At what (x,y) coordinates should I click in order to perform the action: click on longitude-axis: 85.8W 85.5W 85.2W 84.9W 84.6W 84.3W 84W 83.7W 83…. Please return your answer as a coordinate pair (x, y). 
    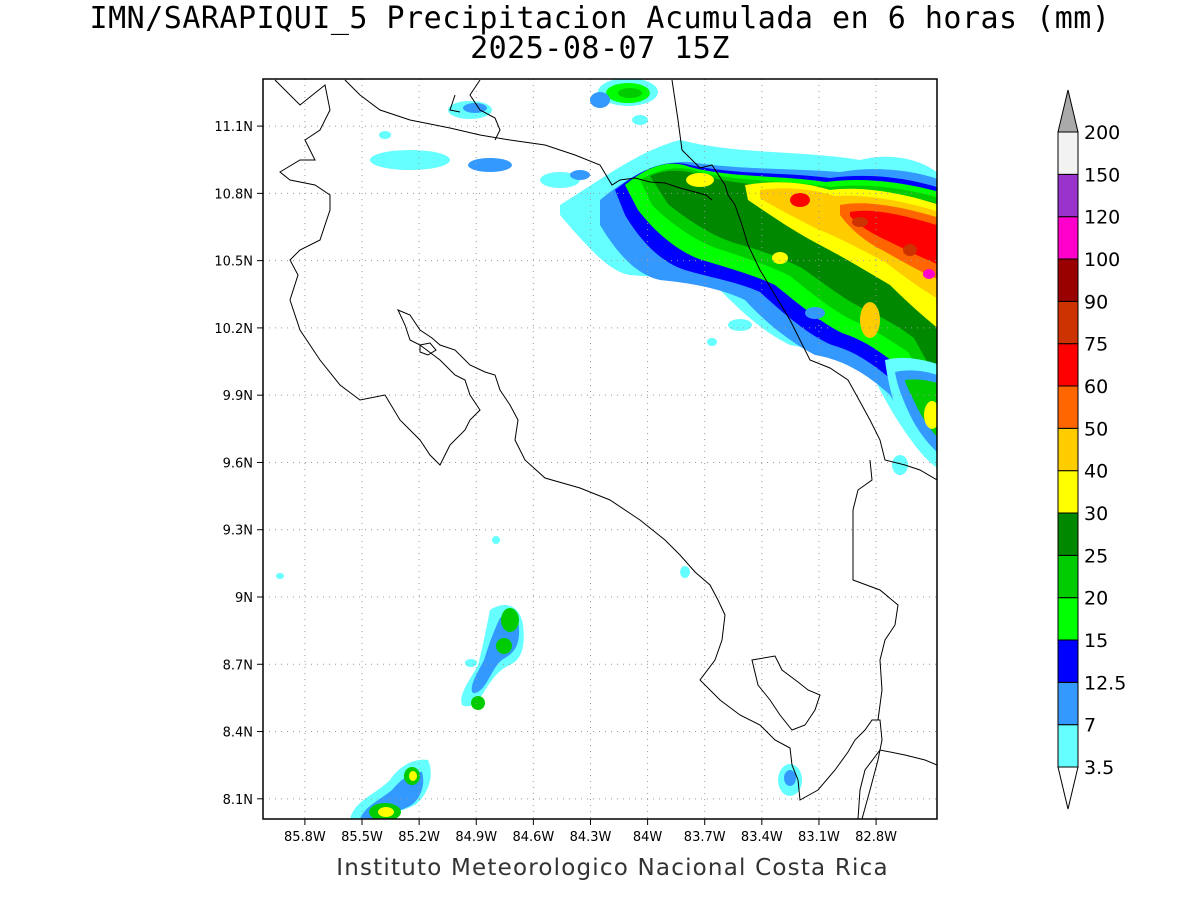
    Looking at the image, I should click on (590, 832).